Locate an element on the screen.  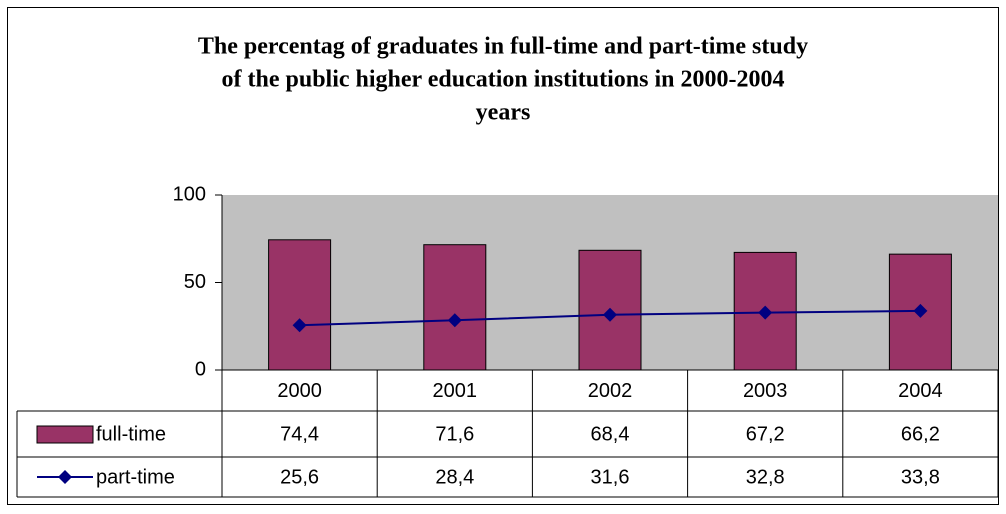
x-tick-label: 2001 is located at coordinates (455, 391).